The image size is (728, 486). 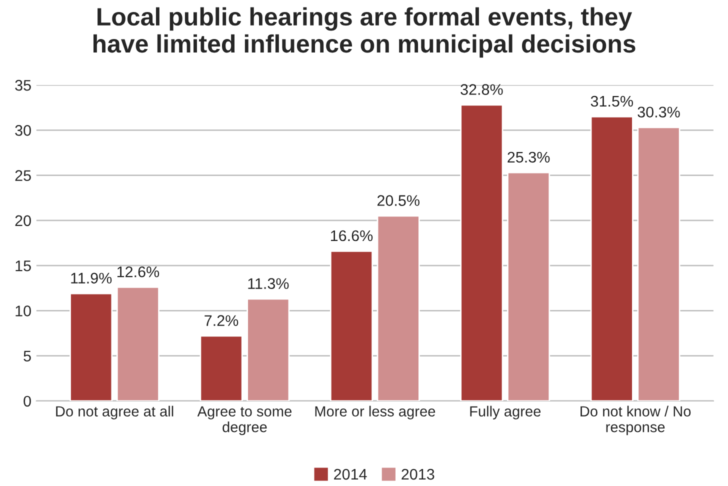 What do you see at coordinates (659, 112) in the screenshot?
I see `data-label: 30.3%` at bounding box center [659, 112].